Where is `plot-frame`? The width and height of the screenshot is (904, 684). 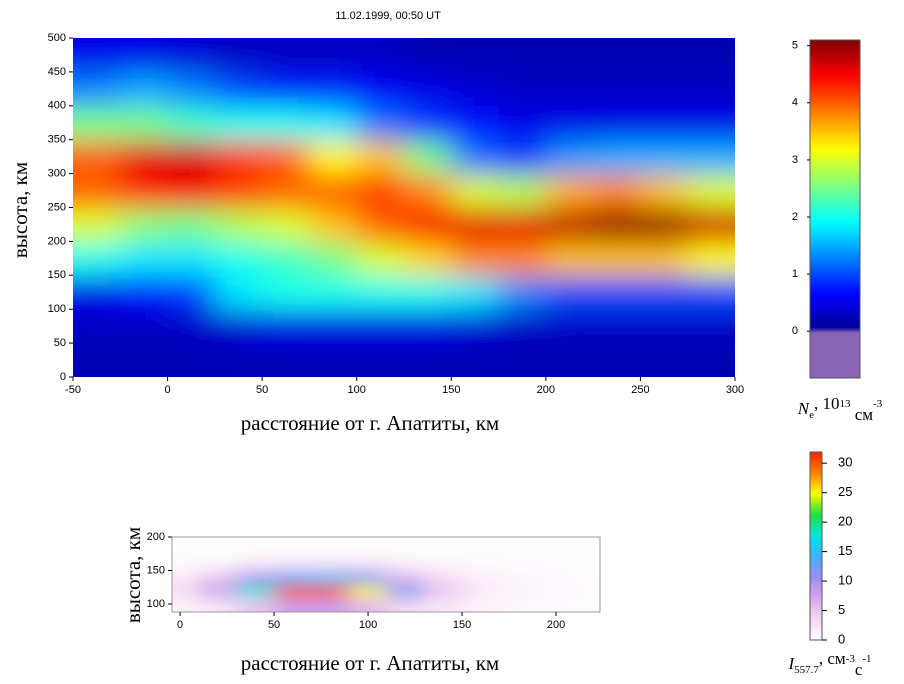
plot-frame is located at coordinates (386, 574).